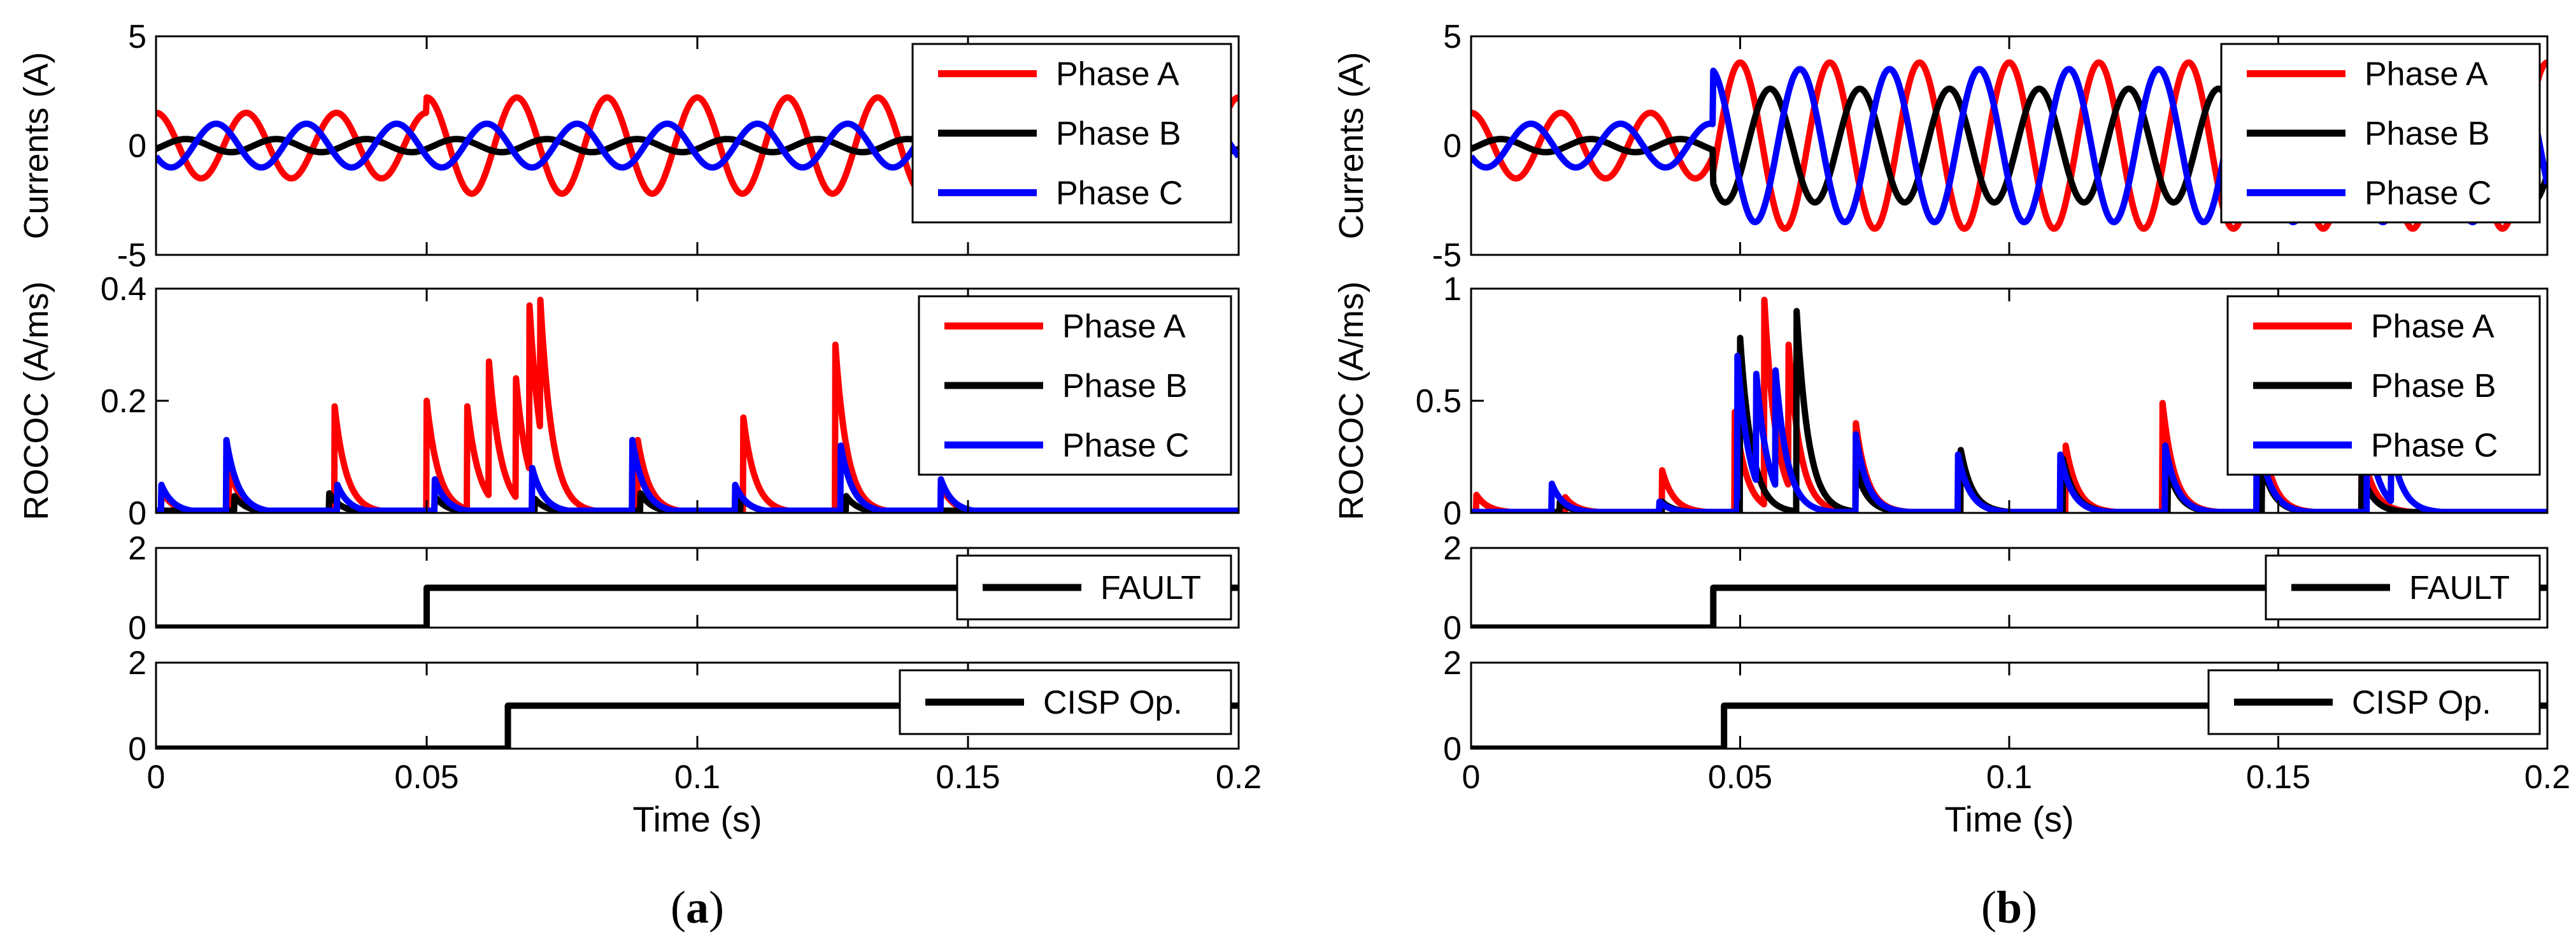 The height and width of the screenshot is (943, 2576). What do you see at coordinates (124, 401) in the screenshot?
I see `y-tick-label: 0.2` at bounding box center [124, 401].